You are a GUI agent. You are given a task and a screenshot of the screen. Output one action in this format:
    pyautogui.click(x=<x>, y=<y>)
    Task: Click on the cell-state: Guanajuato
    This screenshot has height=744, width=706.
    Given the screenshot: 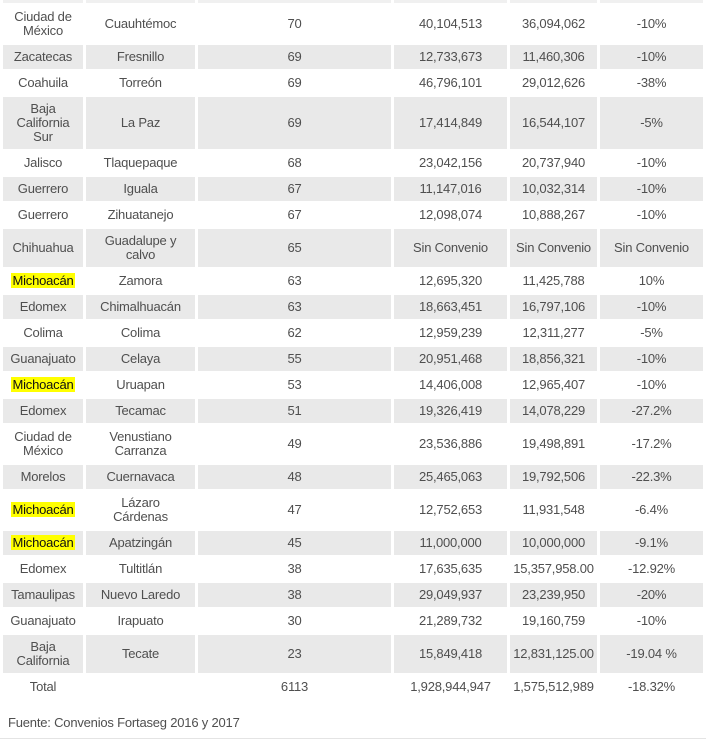 What is the action you would take?
    pyautogui.click(x=43, y=359)
    